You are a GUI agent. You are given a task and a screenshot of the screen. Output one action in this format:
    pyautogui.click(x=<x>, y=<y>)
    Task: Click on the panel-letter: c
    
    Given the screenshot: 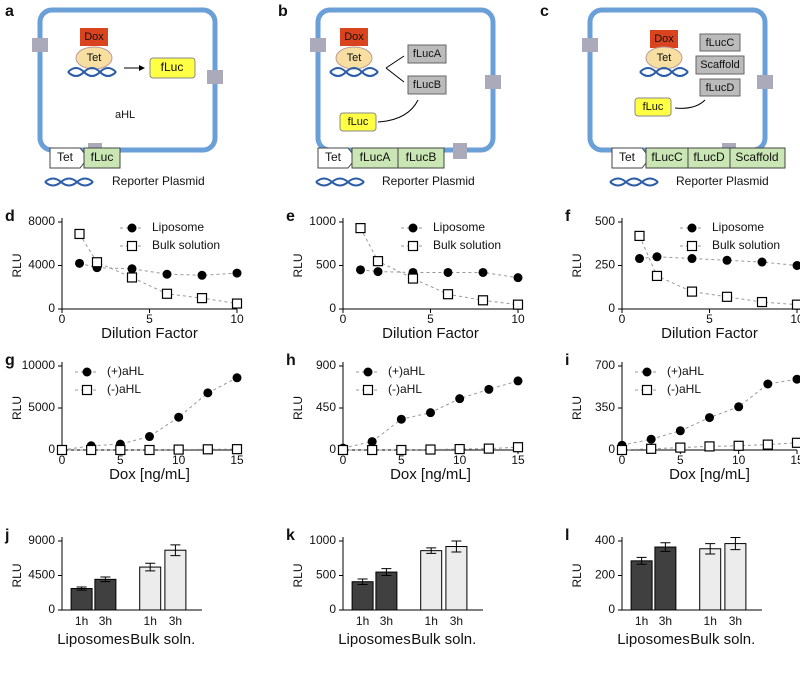 What is the action you would take?
    pyautogui.click(x=544, y=11)
    